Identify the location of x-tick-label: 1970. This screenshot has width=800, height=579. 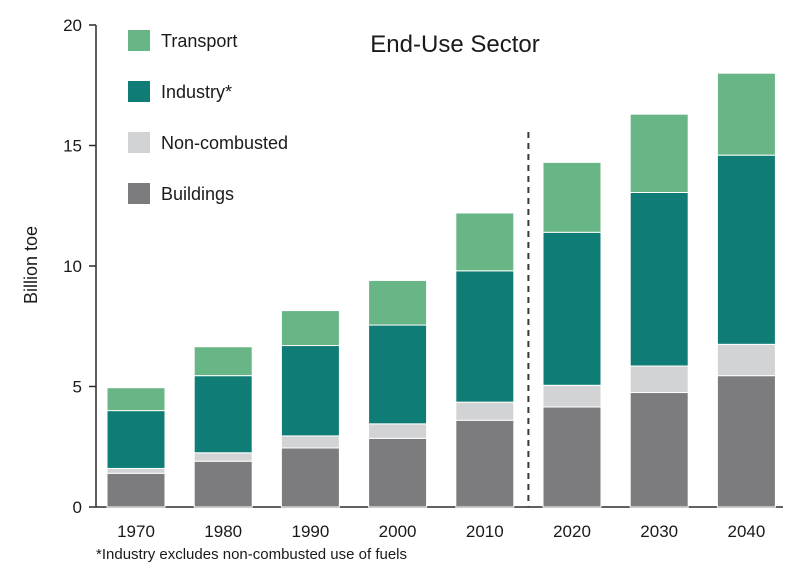
(136, 531).